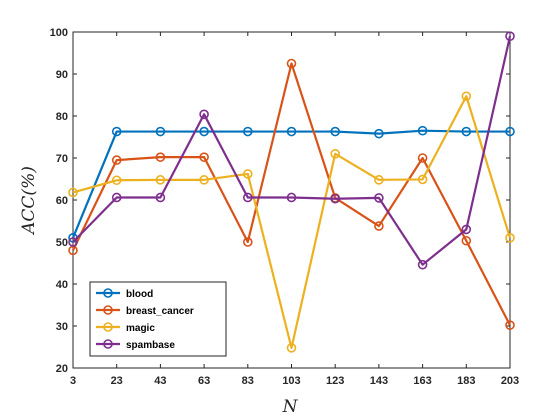 The height and width of the screenshot is (420, 560). What do you see at coordinates (73, 381) in the screenshot?
I see `x-tick-label: 3` at bounding box center [73, 381].